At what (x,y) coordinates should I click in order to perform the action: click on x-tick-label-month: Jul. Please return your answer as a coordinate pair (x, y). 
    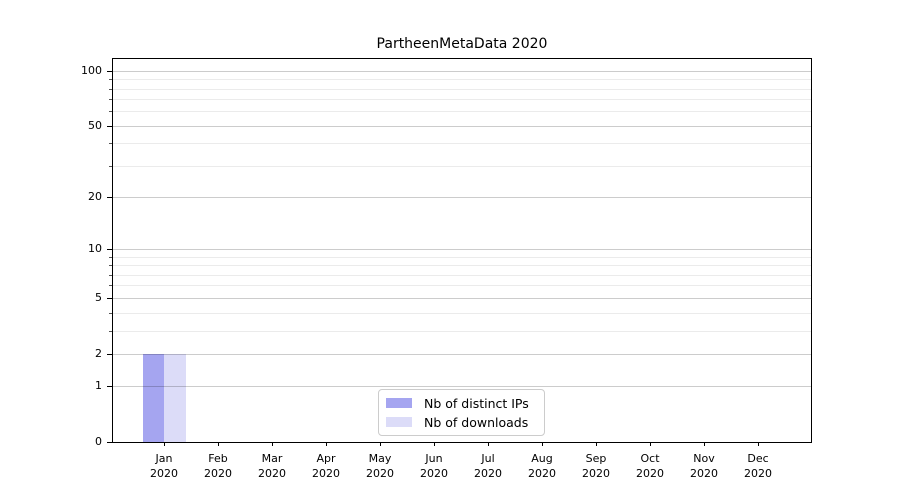
    Looking at the image, I should click on (488, 458).